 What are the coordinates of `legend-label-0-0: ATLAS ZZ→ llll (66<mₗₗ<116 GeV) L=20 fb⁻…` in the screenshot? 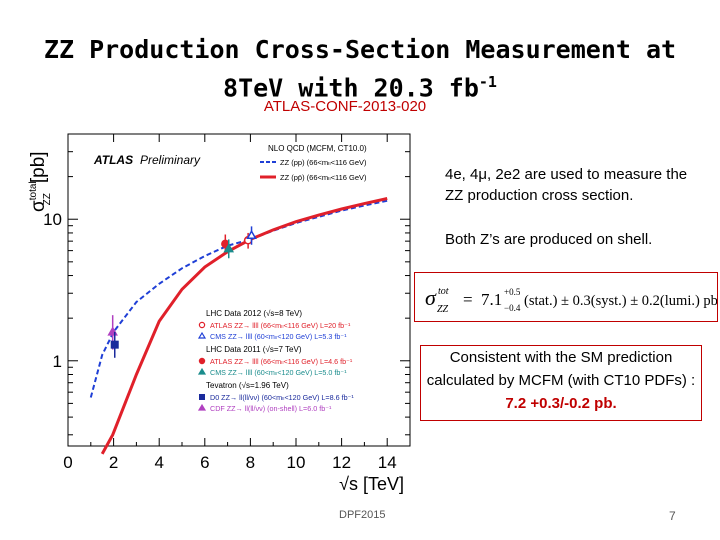 It's located at (280, 325).